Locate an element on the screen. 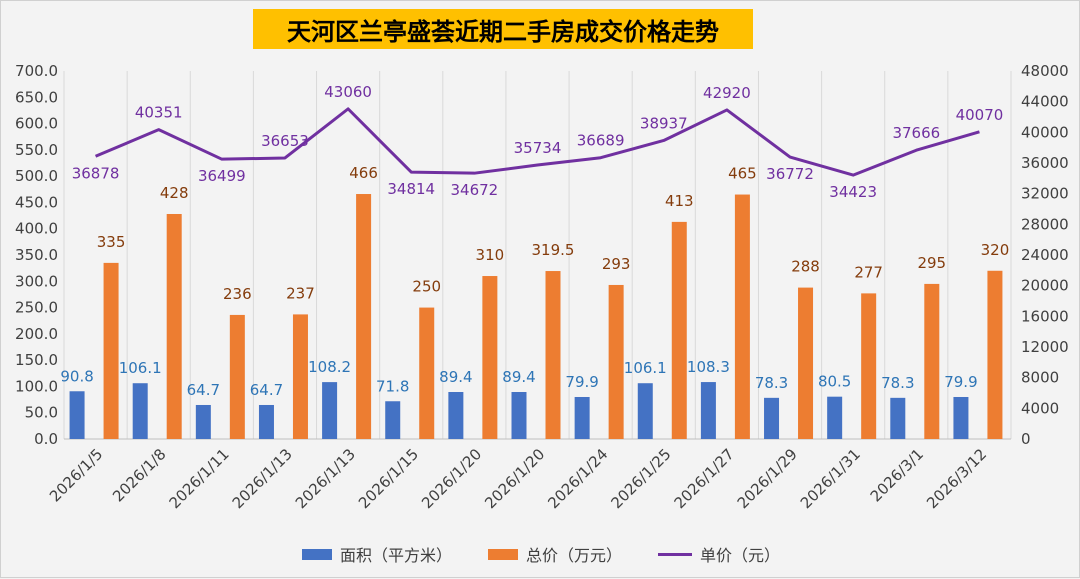  y-left-tick-label: 0.0 is located at coordinates (46, 439).